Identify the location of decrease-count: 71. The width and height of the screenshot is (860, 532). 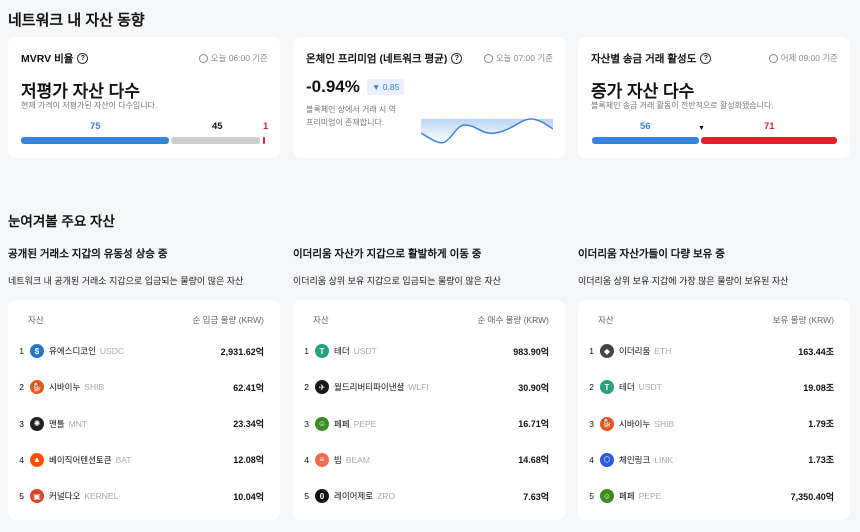
(769, 126).